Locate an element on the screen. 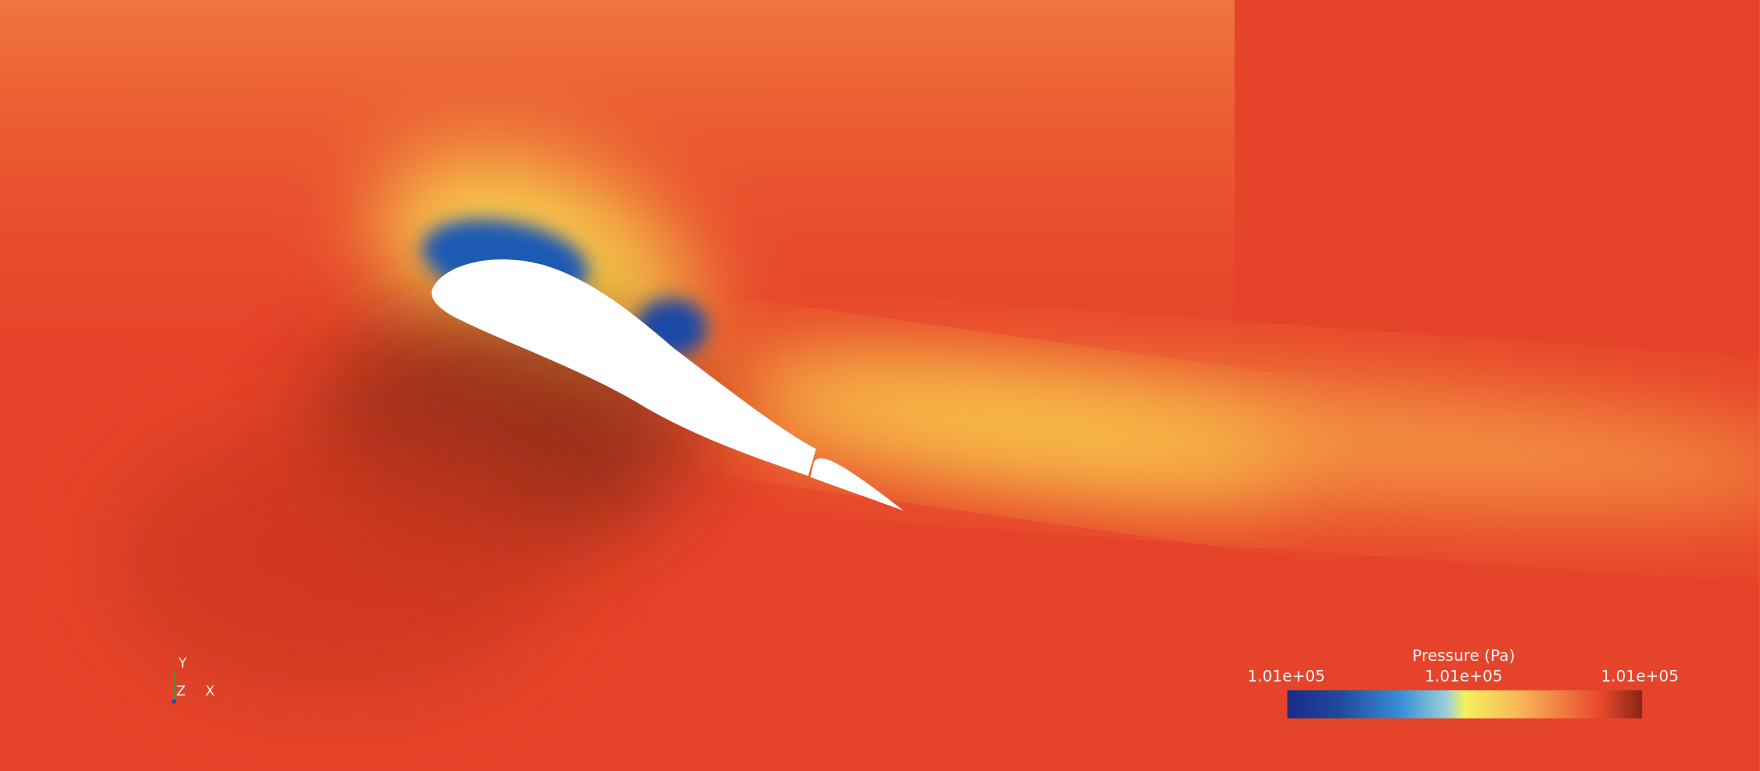 This screenshot has height=771, width=1760. axis-label: X is located at coordinates (209, 691).